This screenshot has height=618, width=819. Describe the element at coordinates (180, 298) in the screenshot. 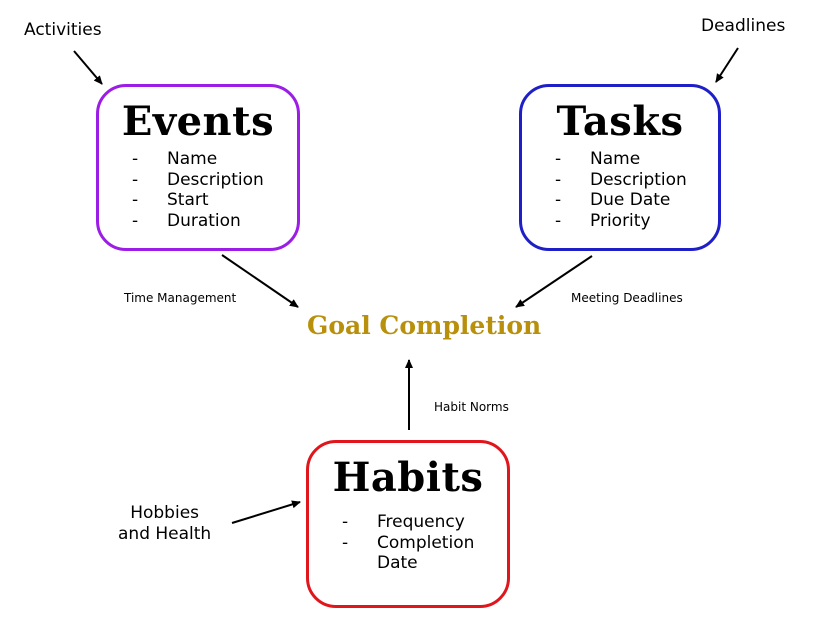

I see `time-management-label: Time Management` at that location.